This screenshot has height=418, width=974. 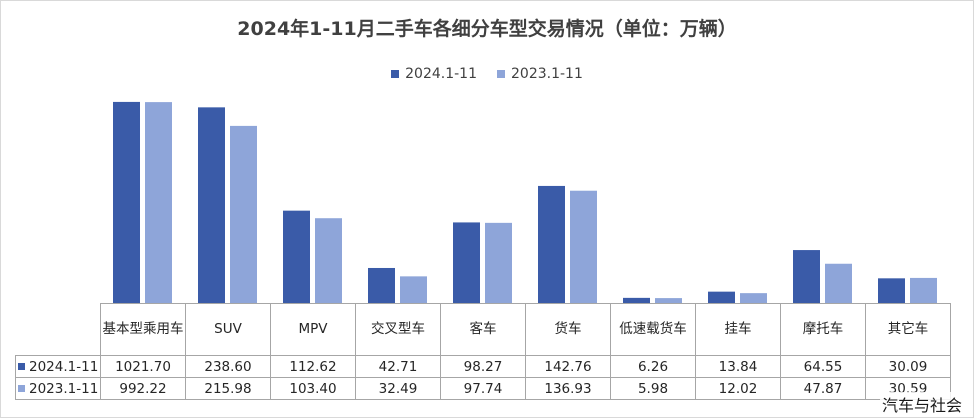 What do you see at coordinates (441, 74) in the screenshot?
I see `legend-label-series-1: 2024.1-11` at bounding box center [441, 74].